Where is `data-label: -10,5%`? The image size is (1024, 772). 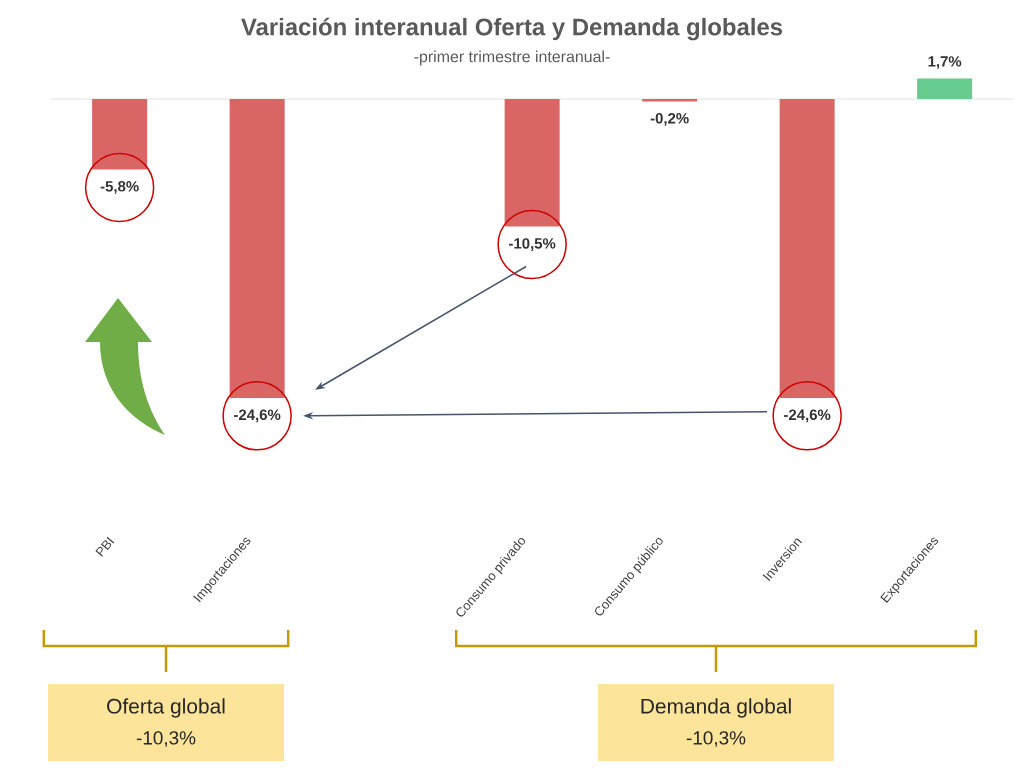 data-label: -10,5% is located at coordinates (532, 244).